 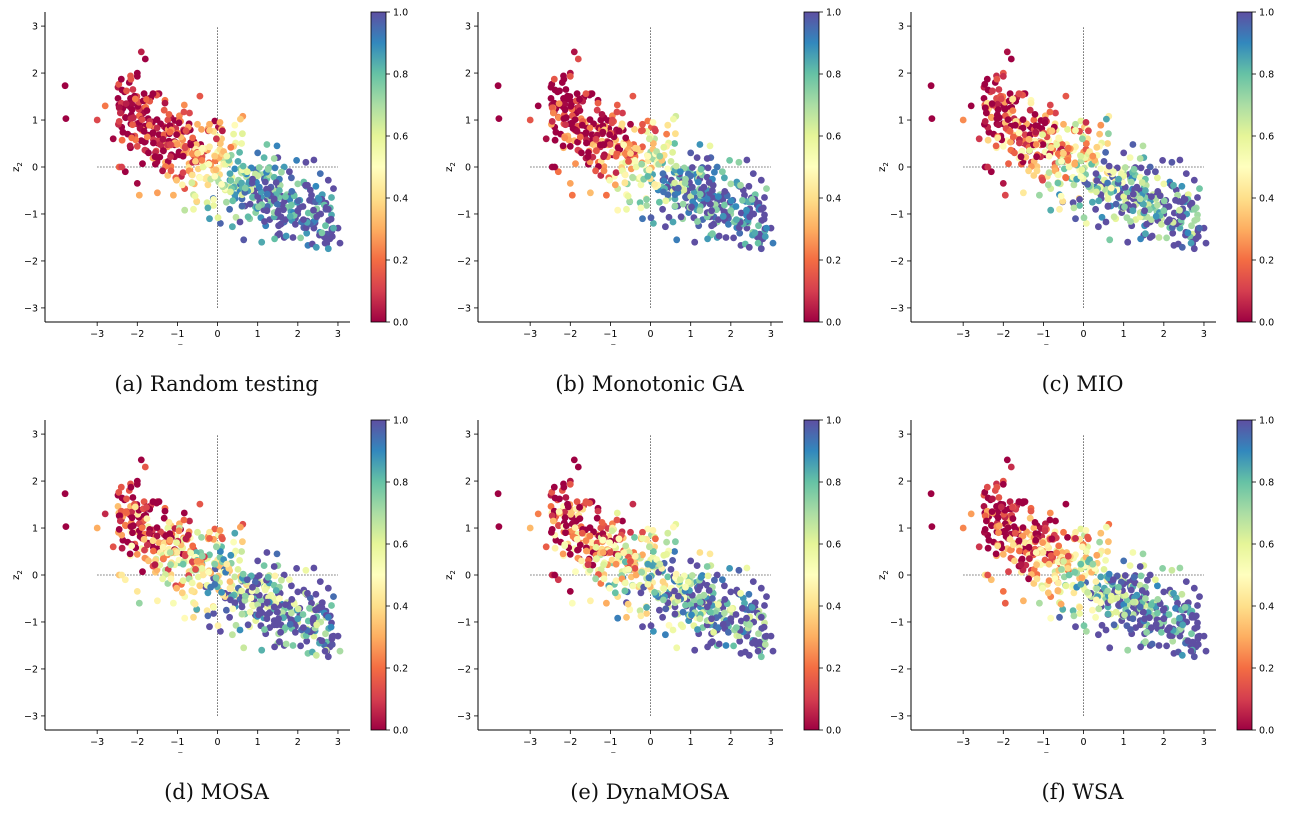 What do you see at coordinates (1164, 334) in the screenshot?
I see `x-tick-label: 2` at bounding box center [1164, 334].